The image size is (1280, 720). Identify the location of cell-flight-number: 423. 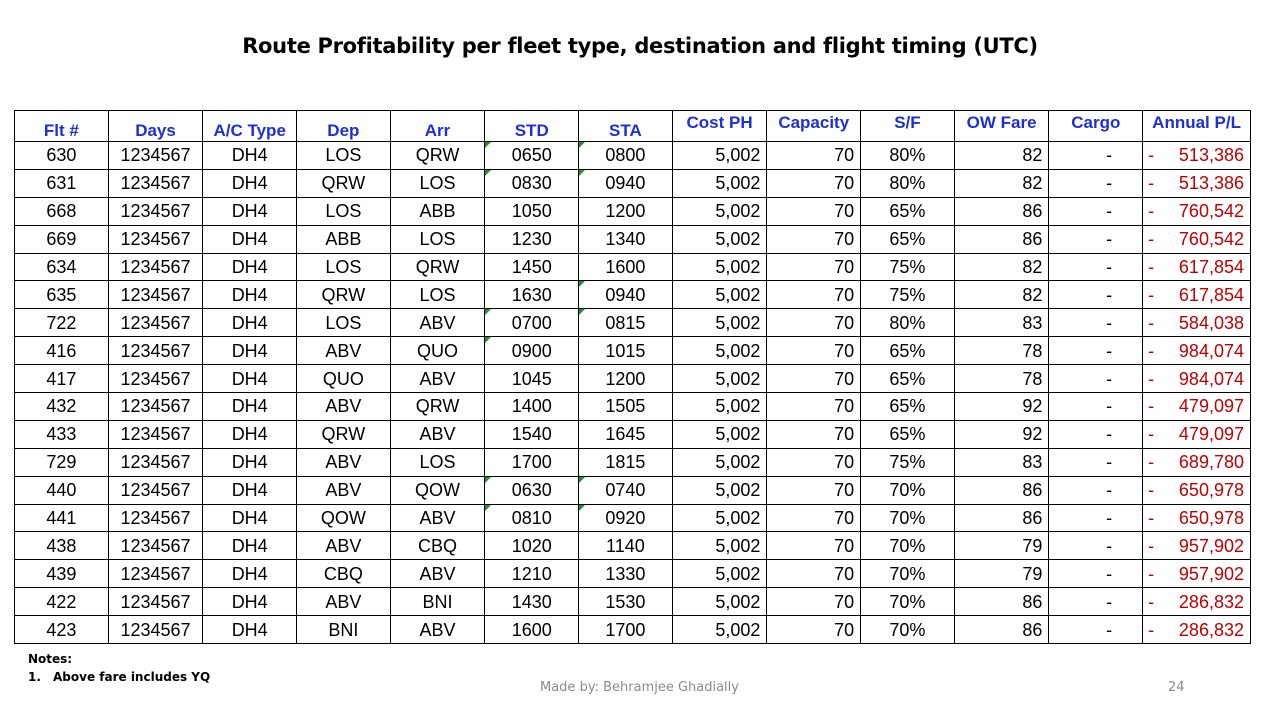
(61, 630).